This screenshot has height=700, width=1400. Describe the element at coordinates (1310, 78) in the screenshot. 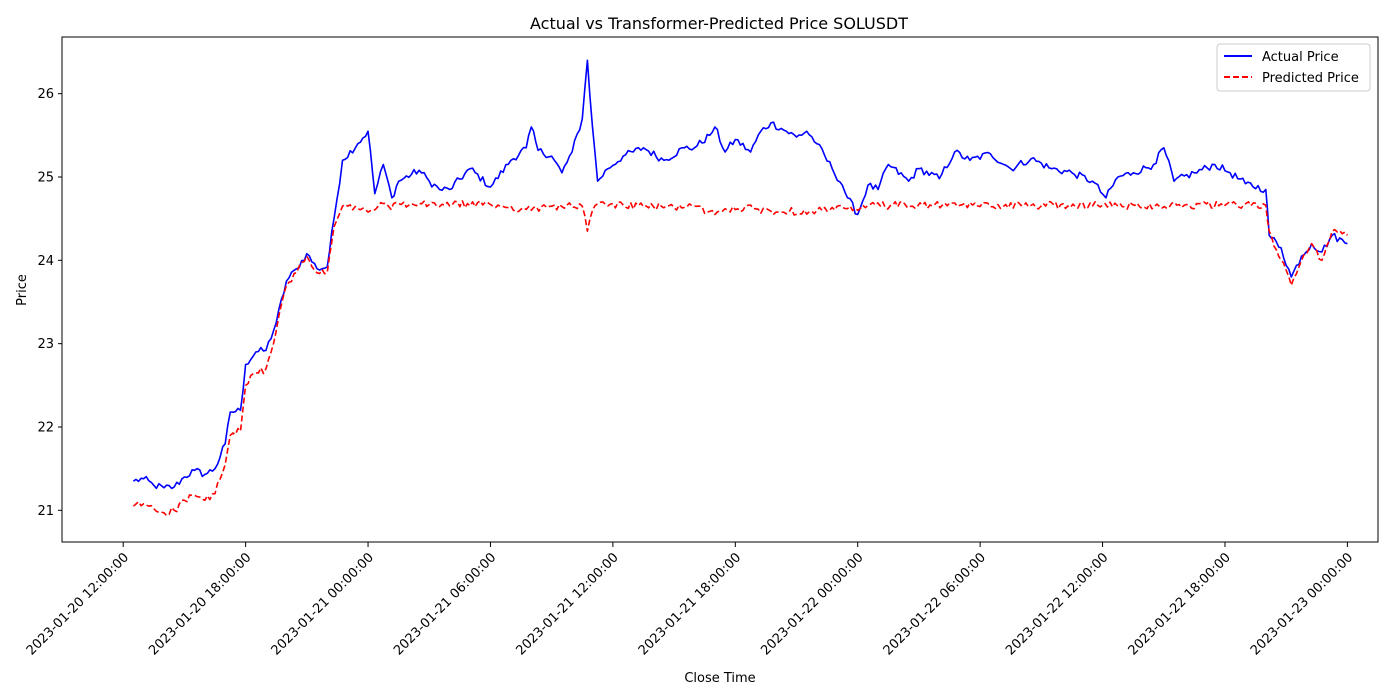

I see `legend-label-predicted: Predicted Price` at that location.